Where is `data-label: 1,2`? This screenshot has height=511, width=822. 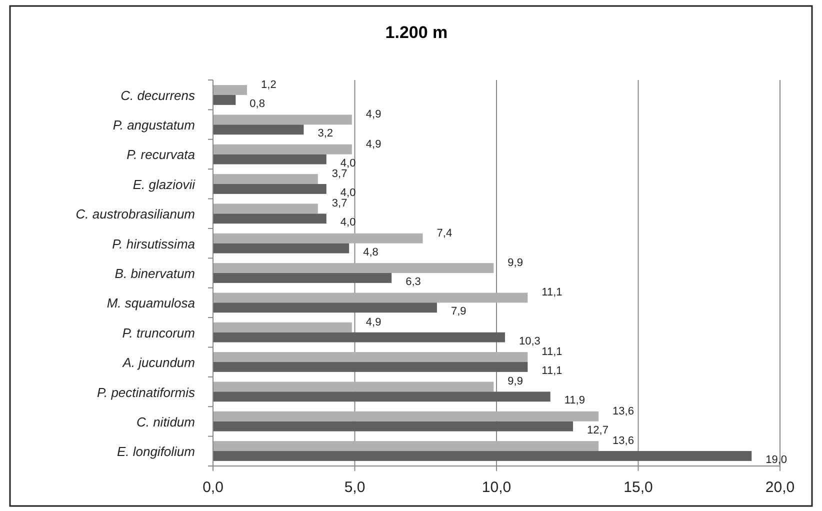
data-label: 1,2 is located at coordinates (268, 85).